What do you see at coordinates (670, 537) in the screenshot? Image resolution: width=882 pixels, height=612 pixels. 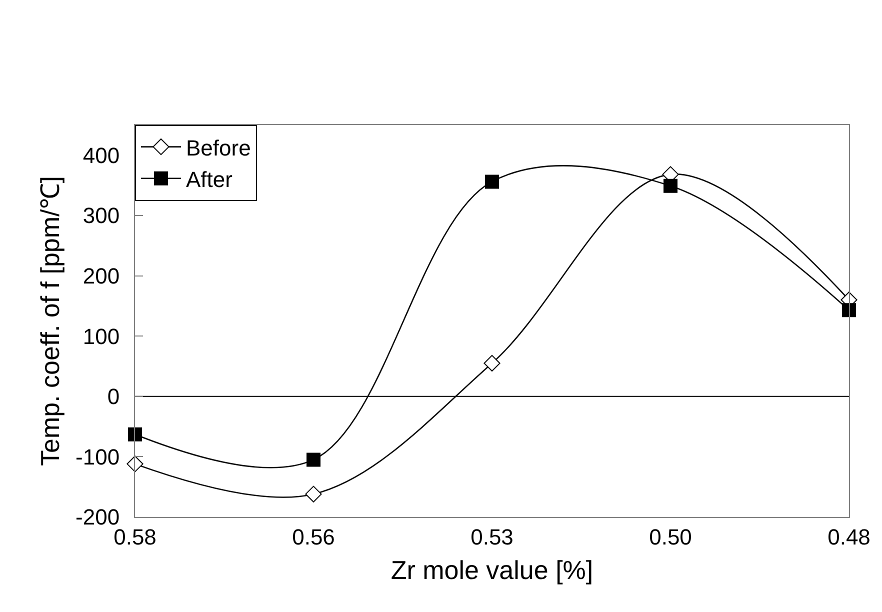 I see `x-tick-label: 0.50` at bounding box center [670, 537].